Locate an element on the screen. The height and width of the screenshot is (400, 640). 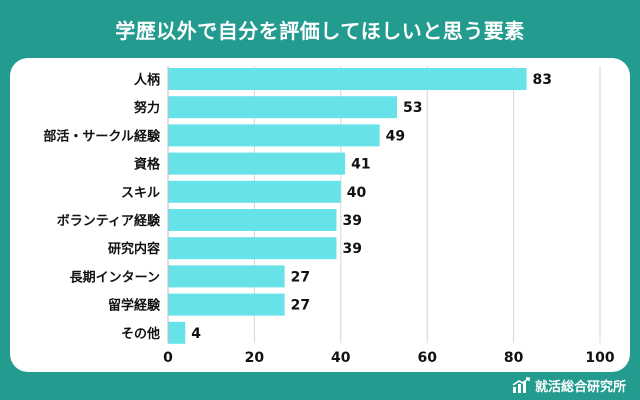
x-tick-label: 100 is located at coordinates (599, 358).